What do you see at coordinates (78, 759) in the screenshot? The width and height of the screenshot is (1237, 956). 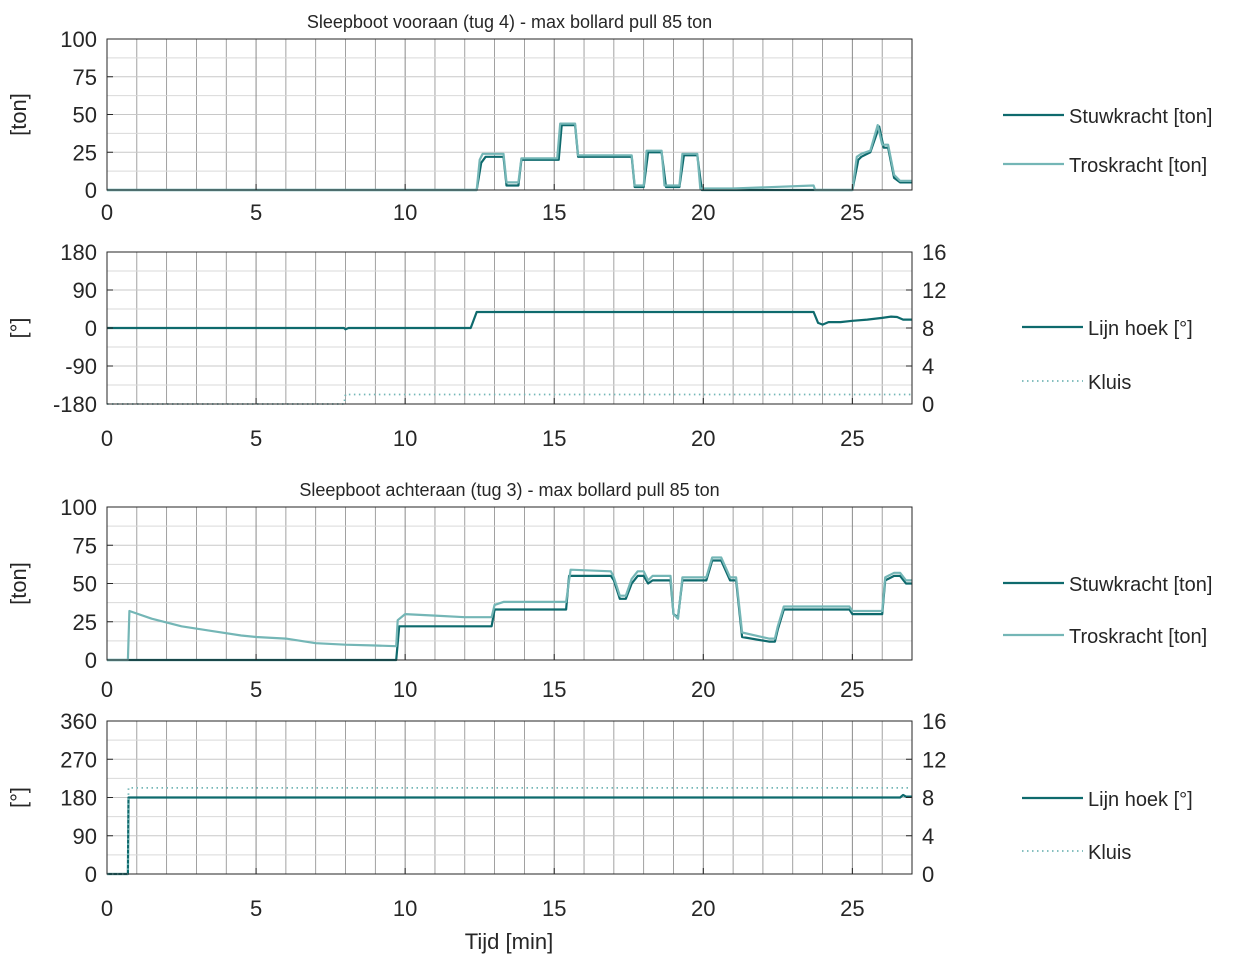 I see `y-tick-label: 270` at bounding box center [78, 759].